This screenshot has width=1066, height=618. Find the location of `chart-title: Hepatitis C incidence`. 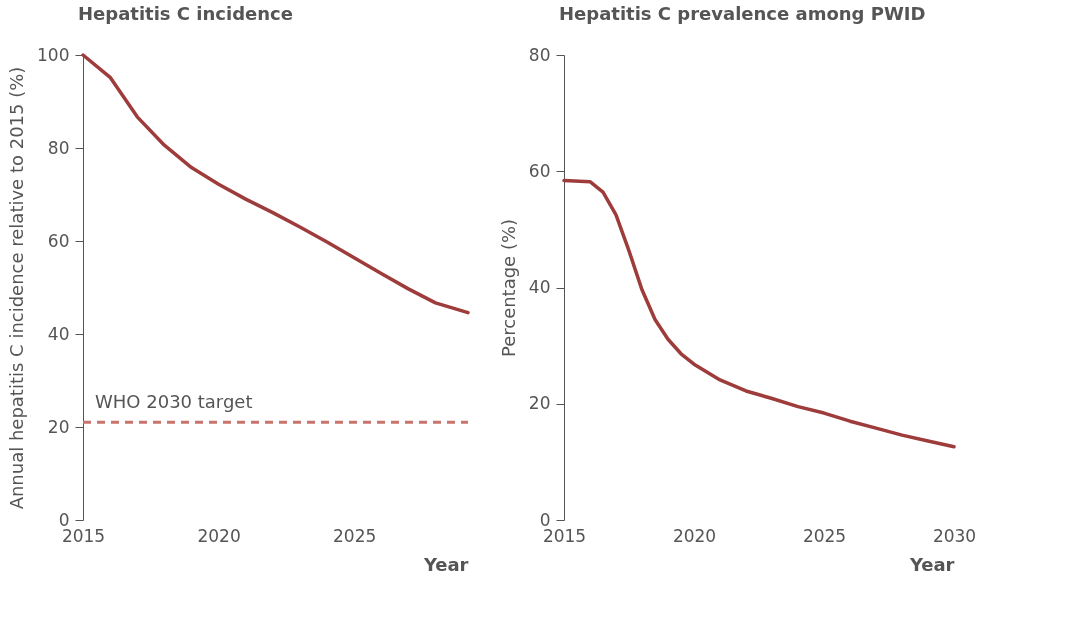

chart-title: Hepatitis C incidence is located at coordinates (185, 13).